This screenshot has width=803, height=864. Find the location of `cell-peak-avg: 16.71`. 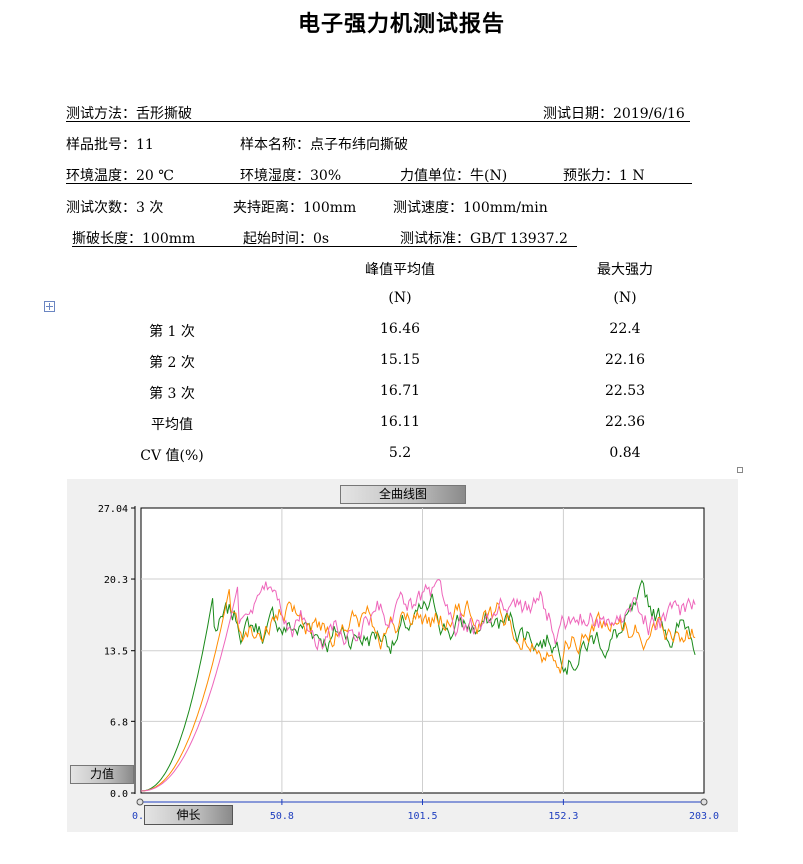

cell-peak-avg: 16.71 is located at coordinates (400, 391).